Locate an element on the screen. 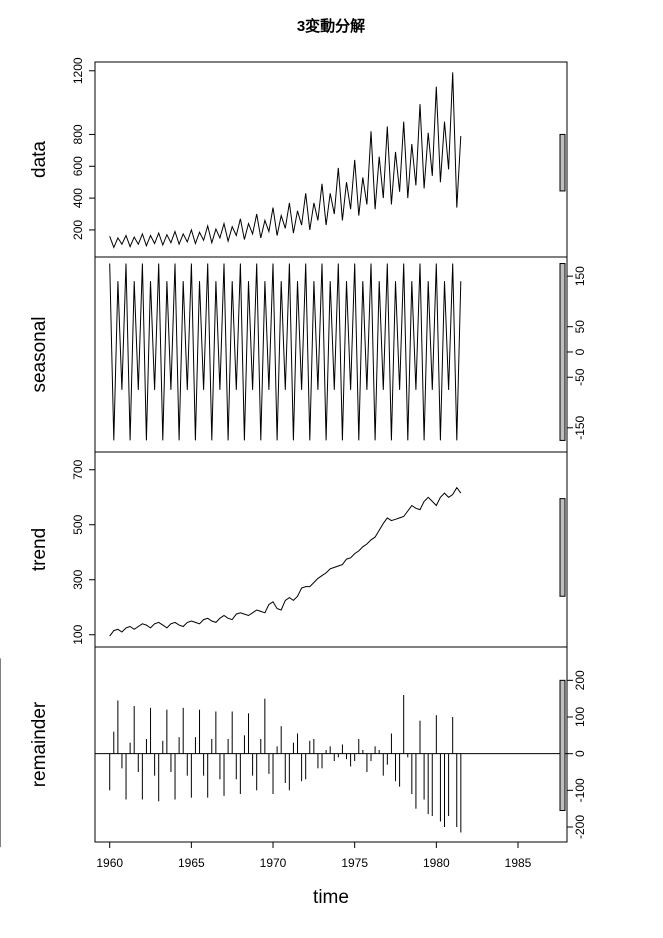  y-tick-label: -100 is located at coordinates (580, 790).